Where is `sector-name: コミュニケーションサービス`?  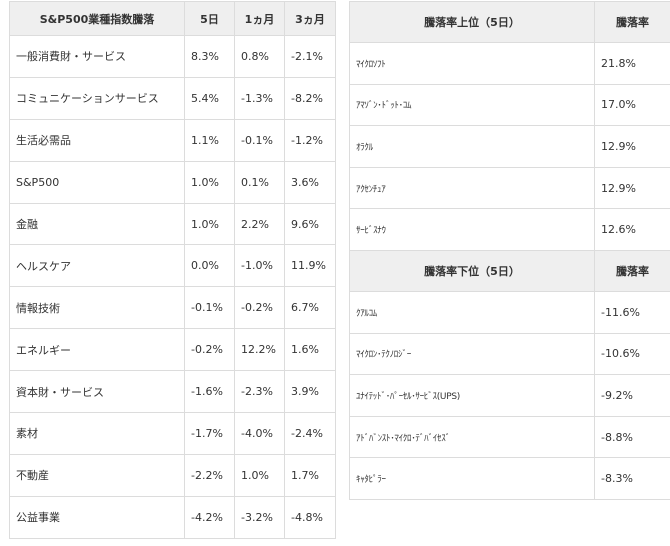
sector-name: コミュニケーションサービス is located at coordinates (97, 98).